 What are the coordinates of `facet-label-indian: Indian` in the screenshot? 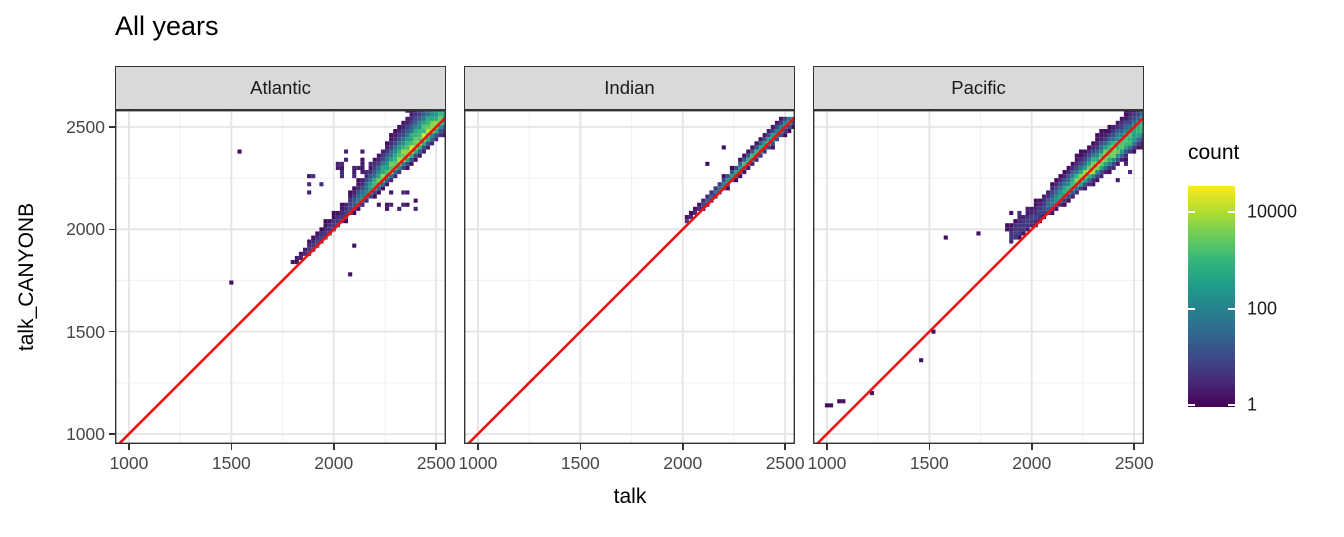 It's located at (629, 87).